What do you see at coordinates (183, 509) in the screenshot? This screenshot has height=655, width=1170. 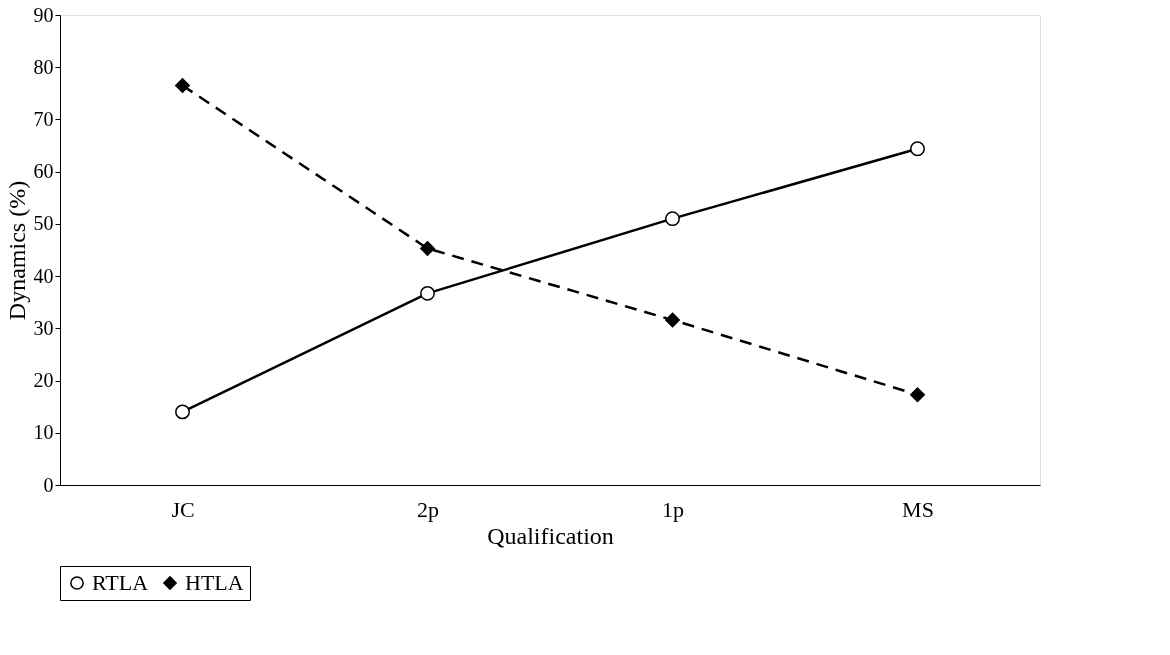 I see `x-tick-label: JC` at bounding box center [183, 509].